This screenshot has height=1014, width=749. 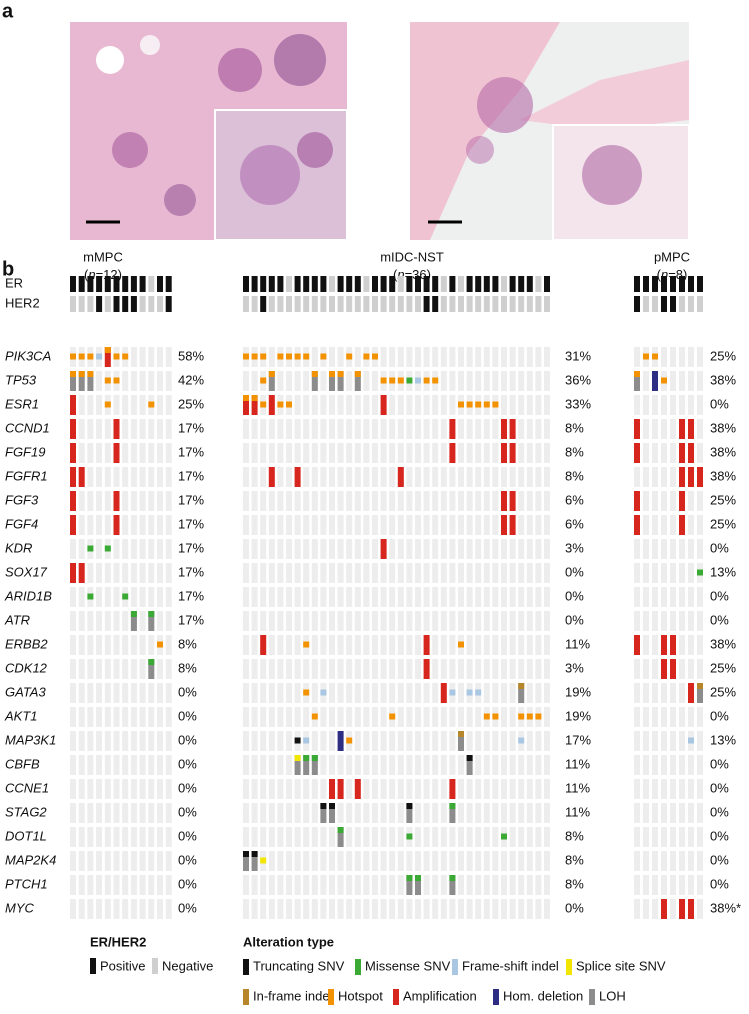 I want to click on frequency-label: 33%, so click(x=578, y=403).